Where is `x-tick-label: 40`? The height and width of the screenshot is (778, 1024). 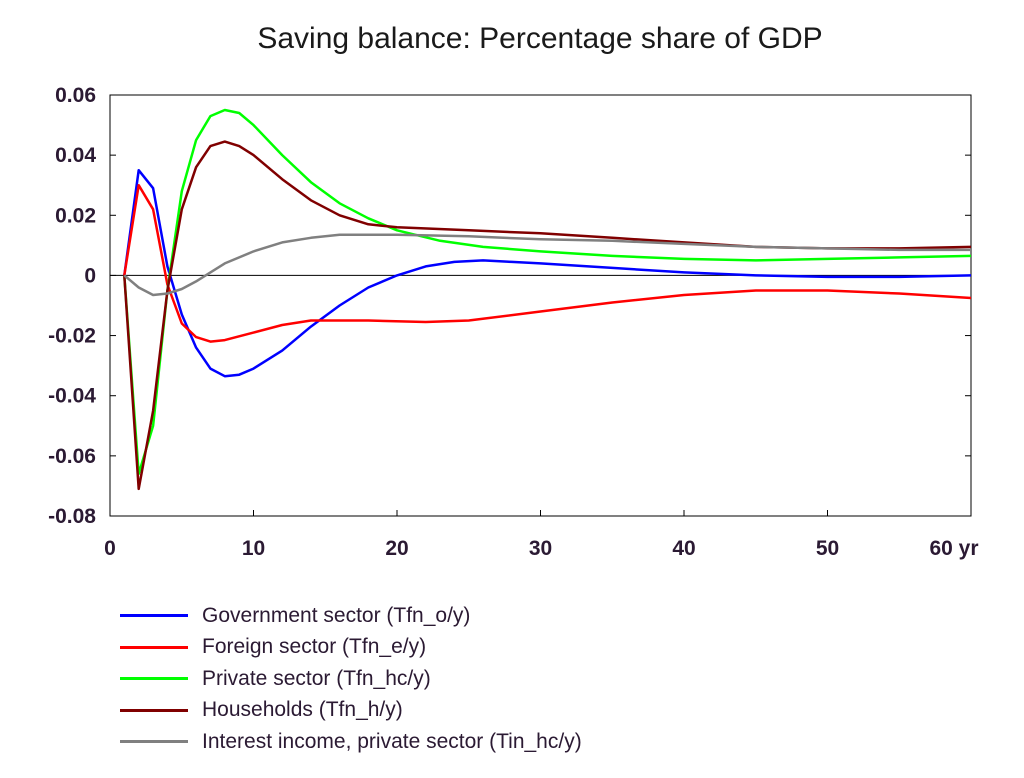 x-tick-label: 40 is located at coordinates (683, 548).